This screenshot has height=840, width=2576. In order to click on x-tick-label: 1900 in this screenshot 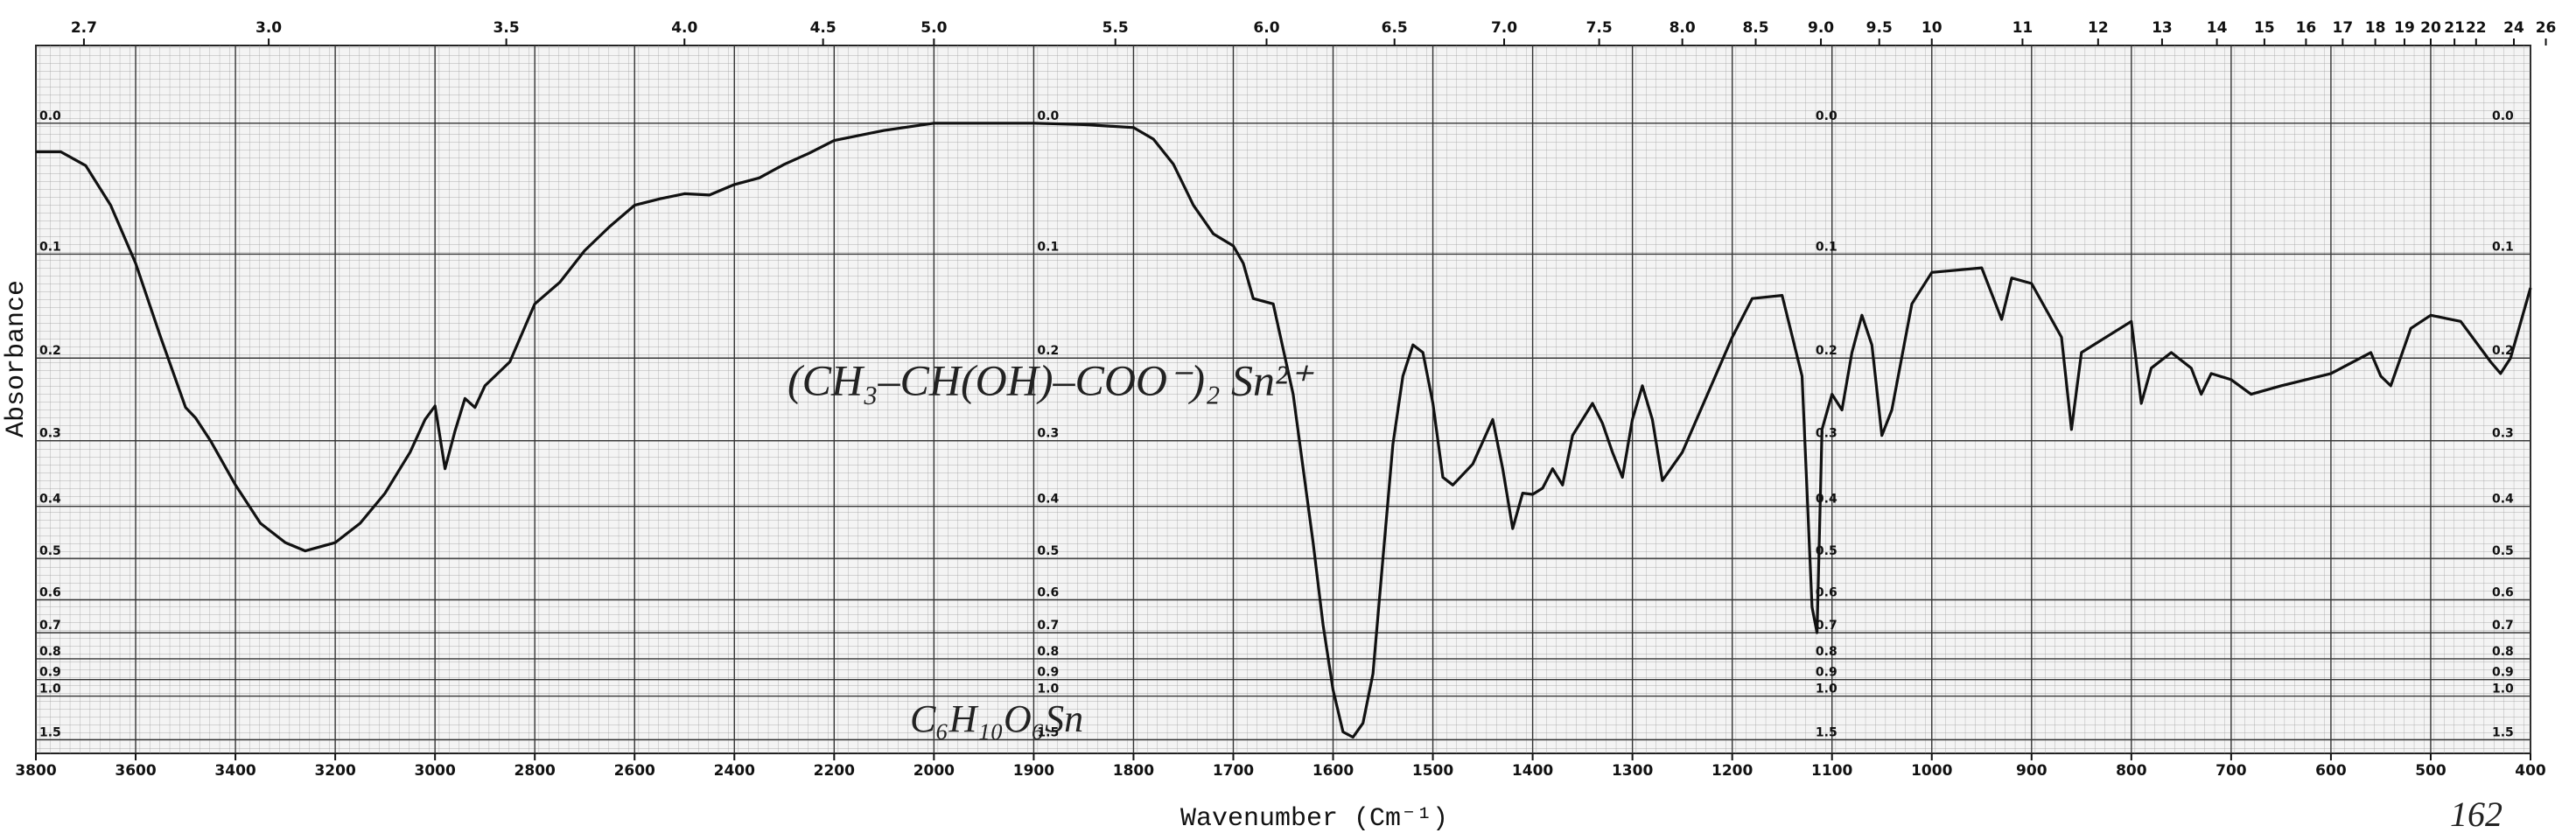, I will do `click(1033, 771)`.